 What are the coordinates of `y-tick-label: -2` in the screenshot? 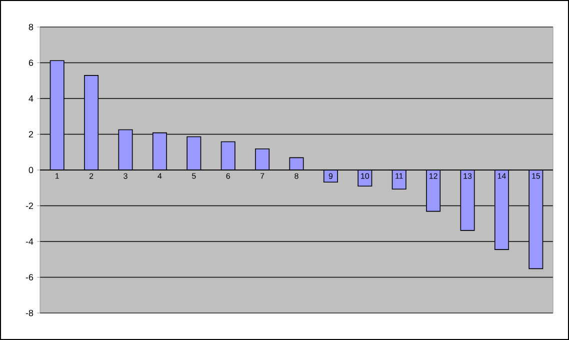 It's located at (30, 205).